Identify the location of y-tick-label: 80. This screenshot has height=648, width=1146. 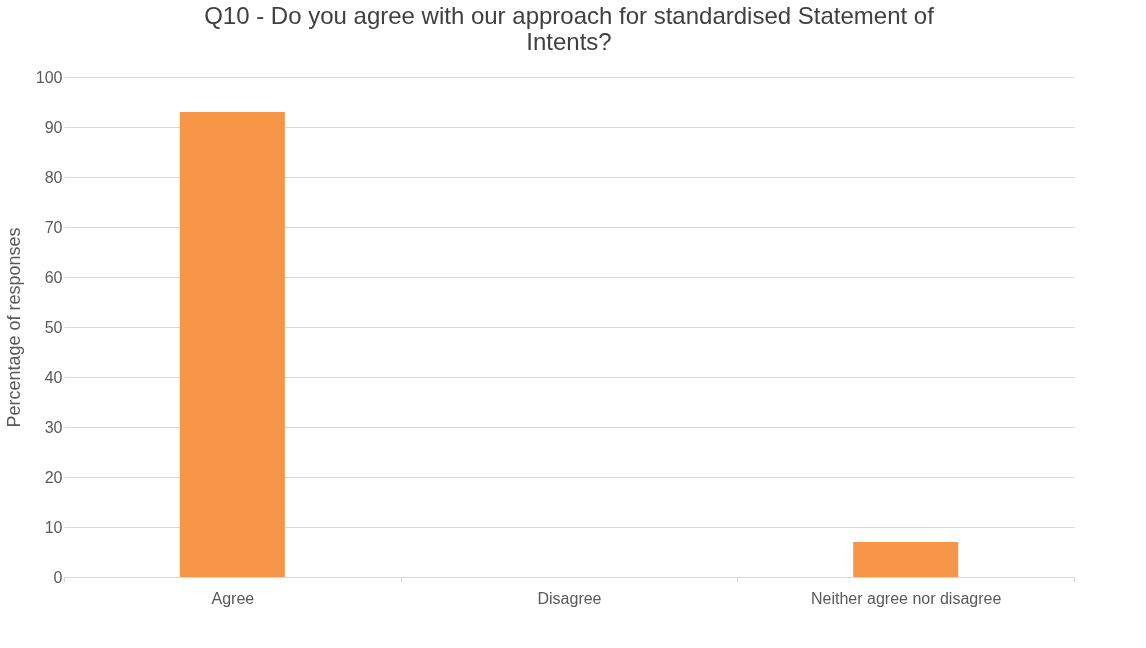
(53, 177).